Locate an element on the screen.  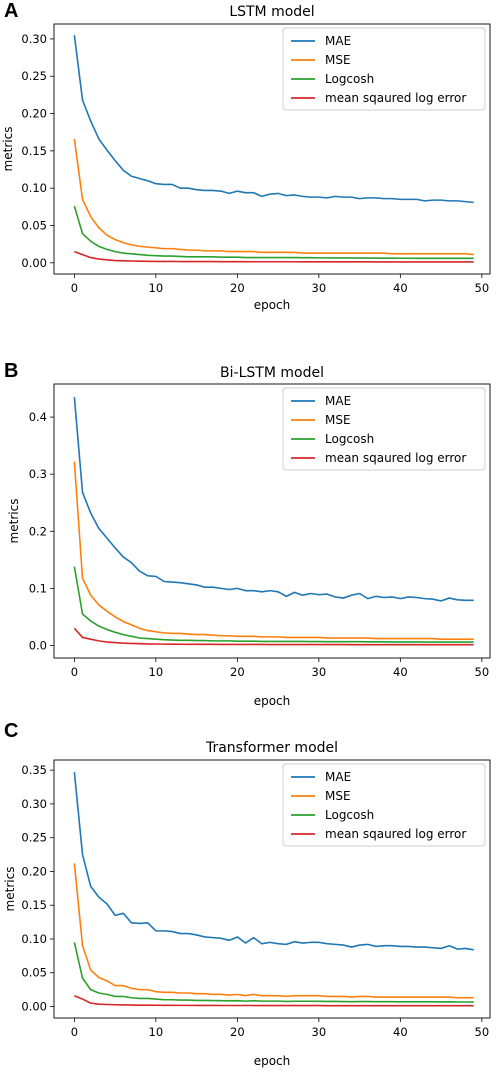
y-tick-label: 0.3 is located at coordinates (38, 474).